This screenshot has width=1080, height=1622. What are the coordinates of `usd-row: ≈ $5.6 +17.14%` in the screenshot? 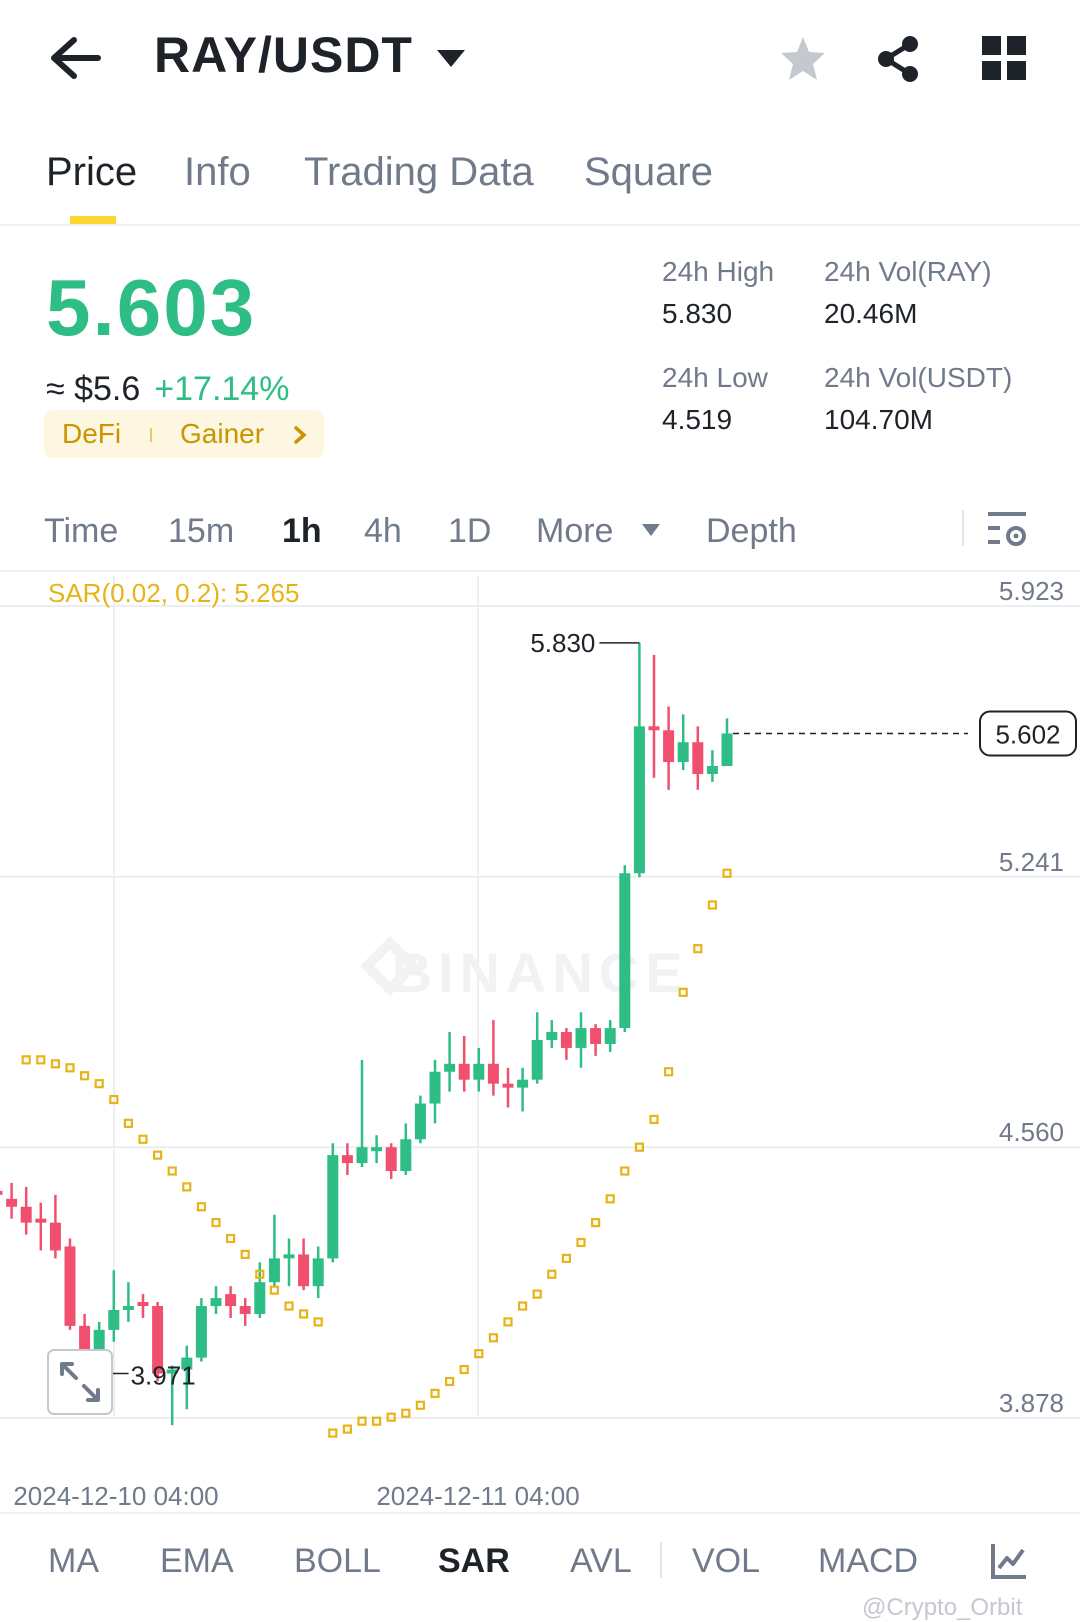 It's located at (167, 389).